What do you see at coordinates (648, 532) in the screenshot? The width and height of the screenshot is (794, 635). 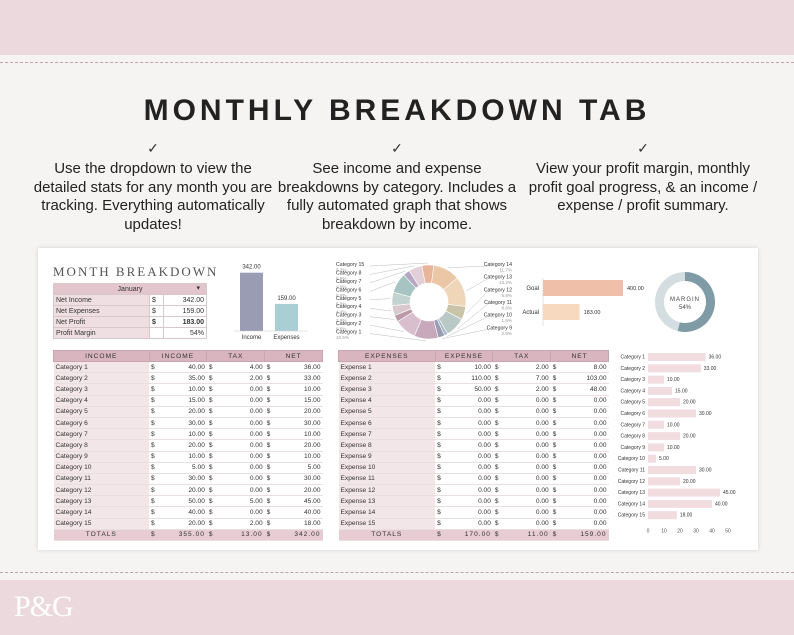 I see `x-tick-label: 0` at bounding box center [648, 532].